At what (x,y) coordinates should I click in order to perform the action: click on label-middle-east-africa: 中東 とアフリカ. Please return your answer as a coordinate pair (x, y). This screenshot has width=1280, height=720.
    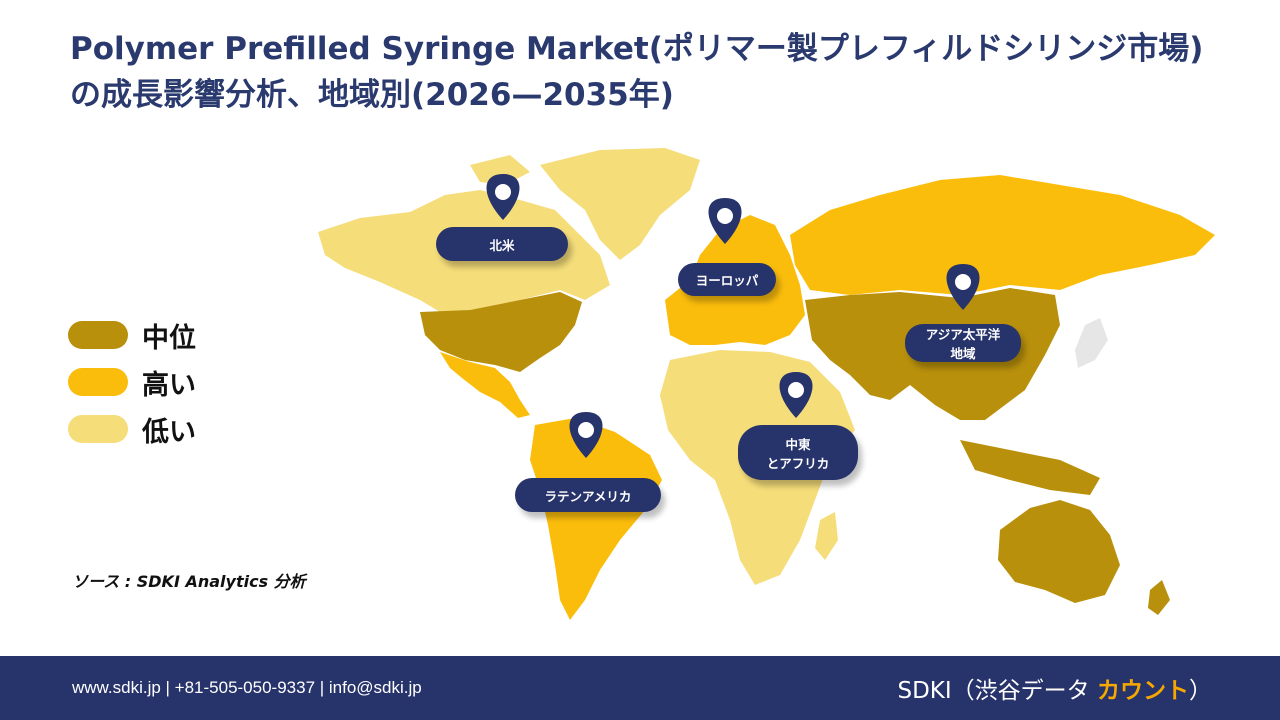
    Looking at the image, I should click on (798, 452).